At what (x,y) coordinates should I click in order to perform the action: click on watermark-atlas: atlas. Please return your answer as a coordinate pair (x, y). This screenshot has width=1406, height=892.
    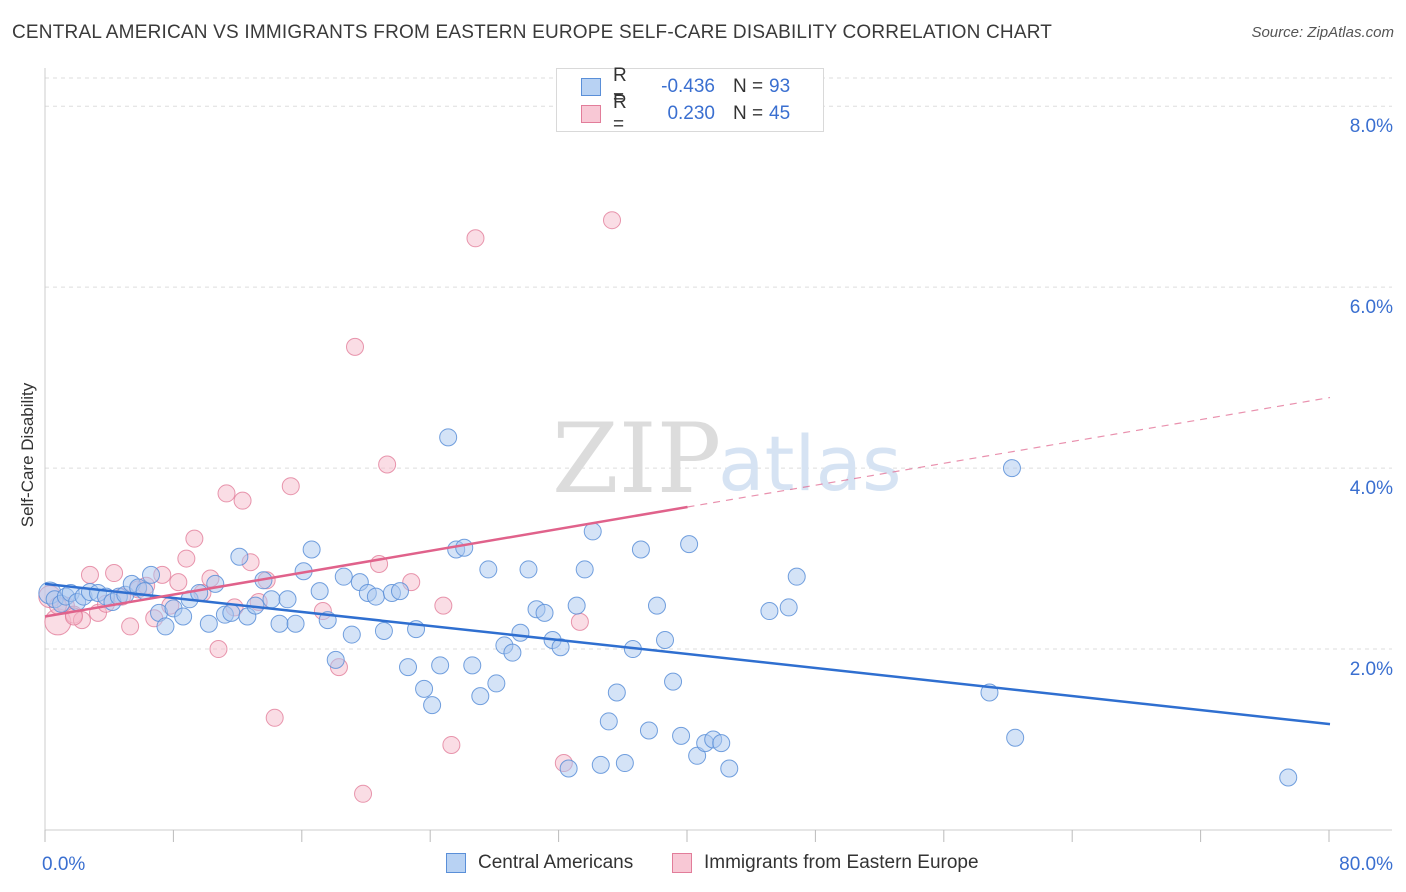
    Looking at the image, I should click on (810, 463).